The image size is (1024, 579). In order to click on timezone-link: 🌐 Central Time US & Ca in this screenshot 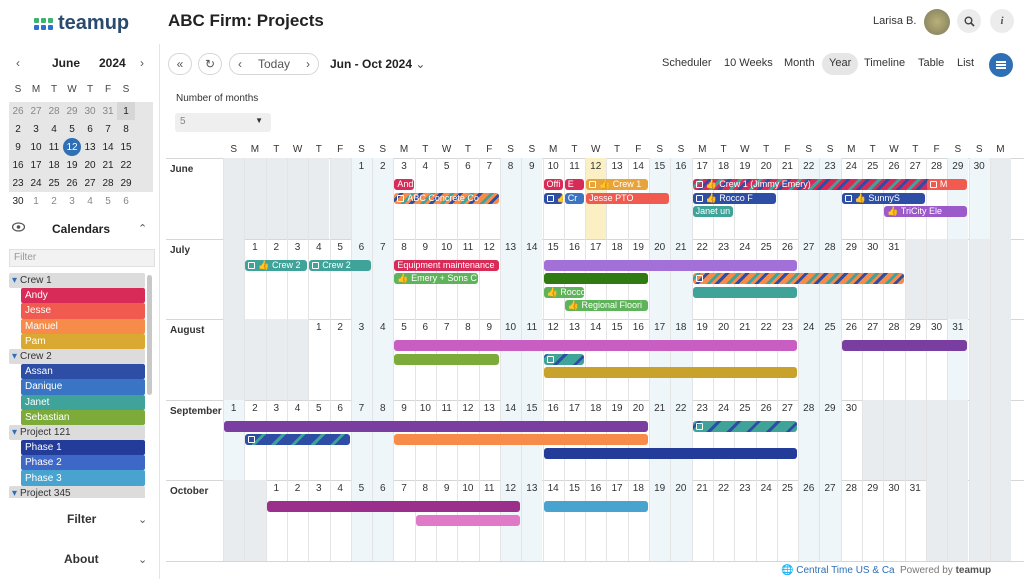, I will do `click(838, 570)`.